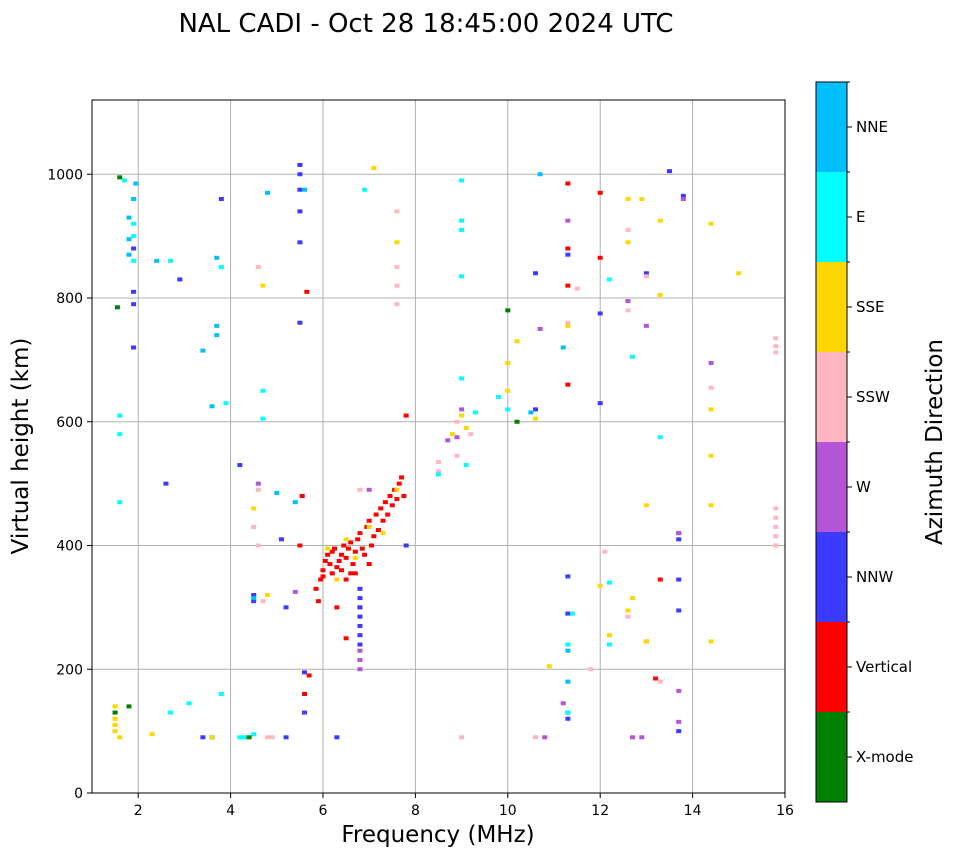 This screenshot has height=857, width=958. What do you see at coordinates (873, 397) in the screenshot?
I see `colorbar-label-ssw: SSW` at bounding box center [873, 397].